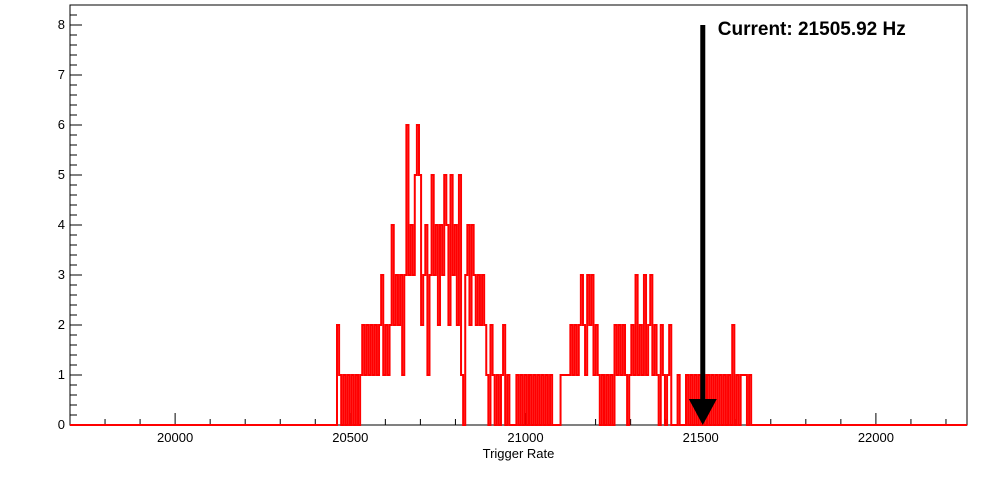 This screenshot has height=477, width=996. I want to click on y-tick-label: 1, so click(61, 374).